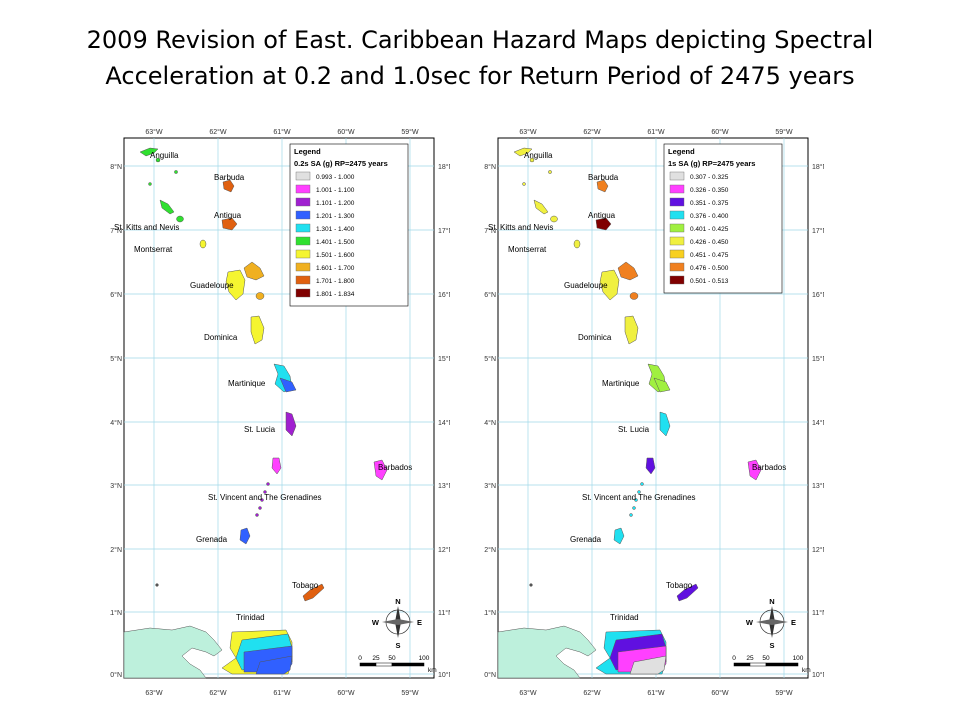  What do you see at coordinates (634, 296) in the screenshot?
I see `island-marie-galante` at bounding box center [634, 296].